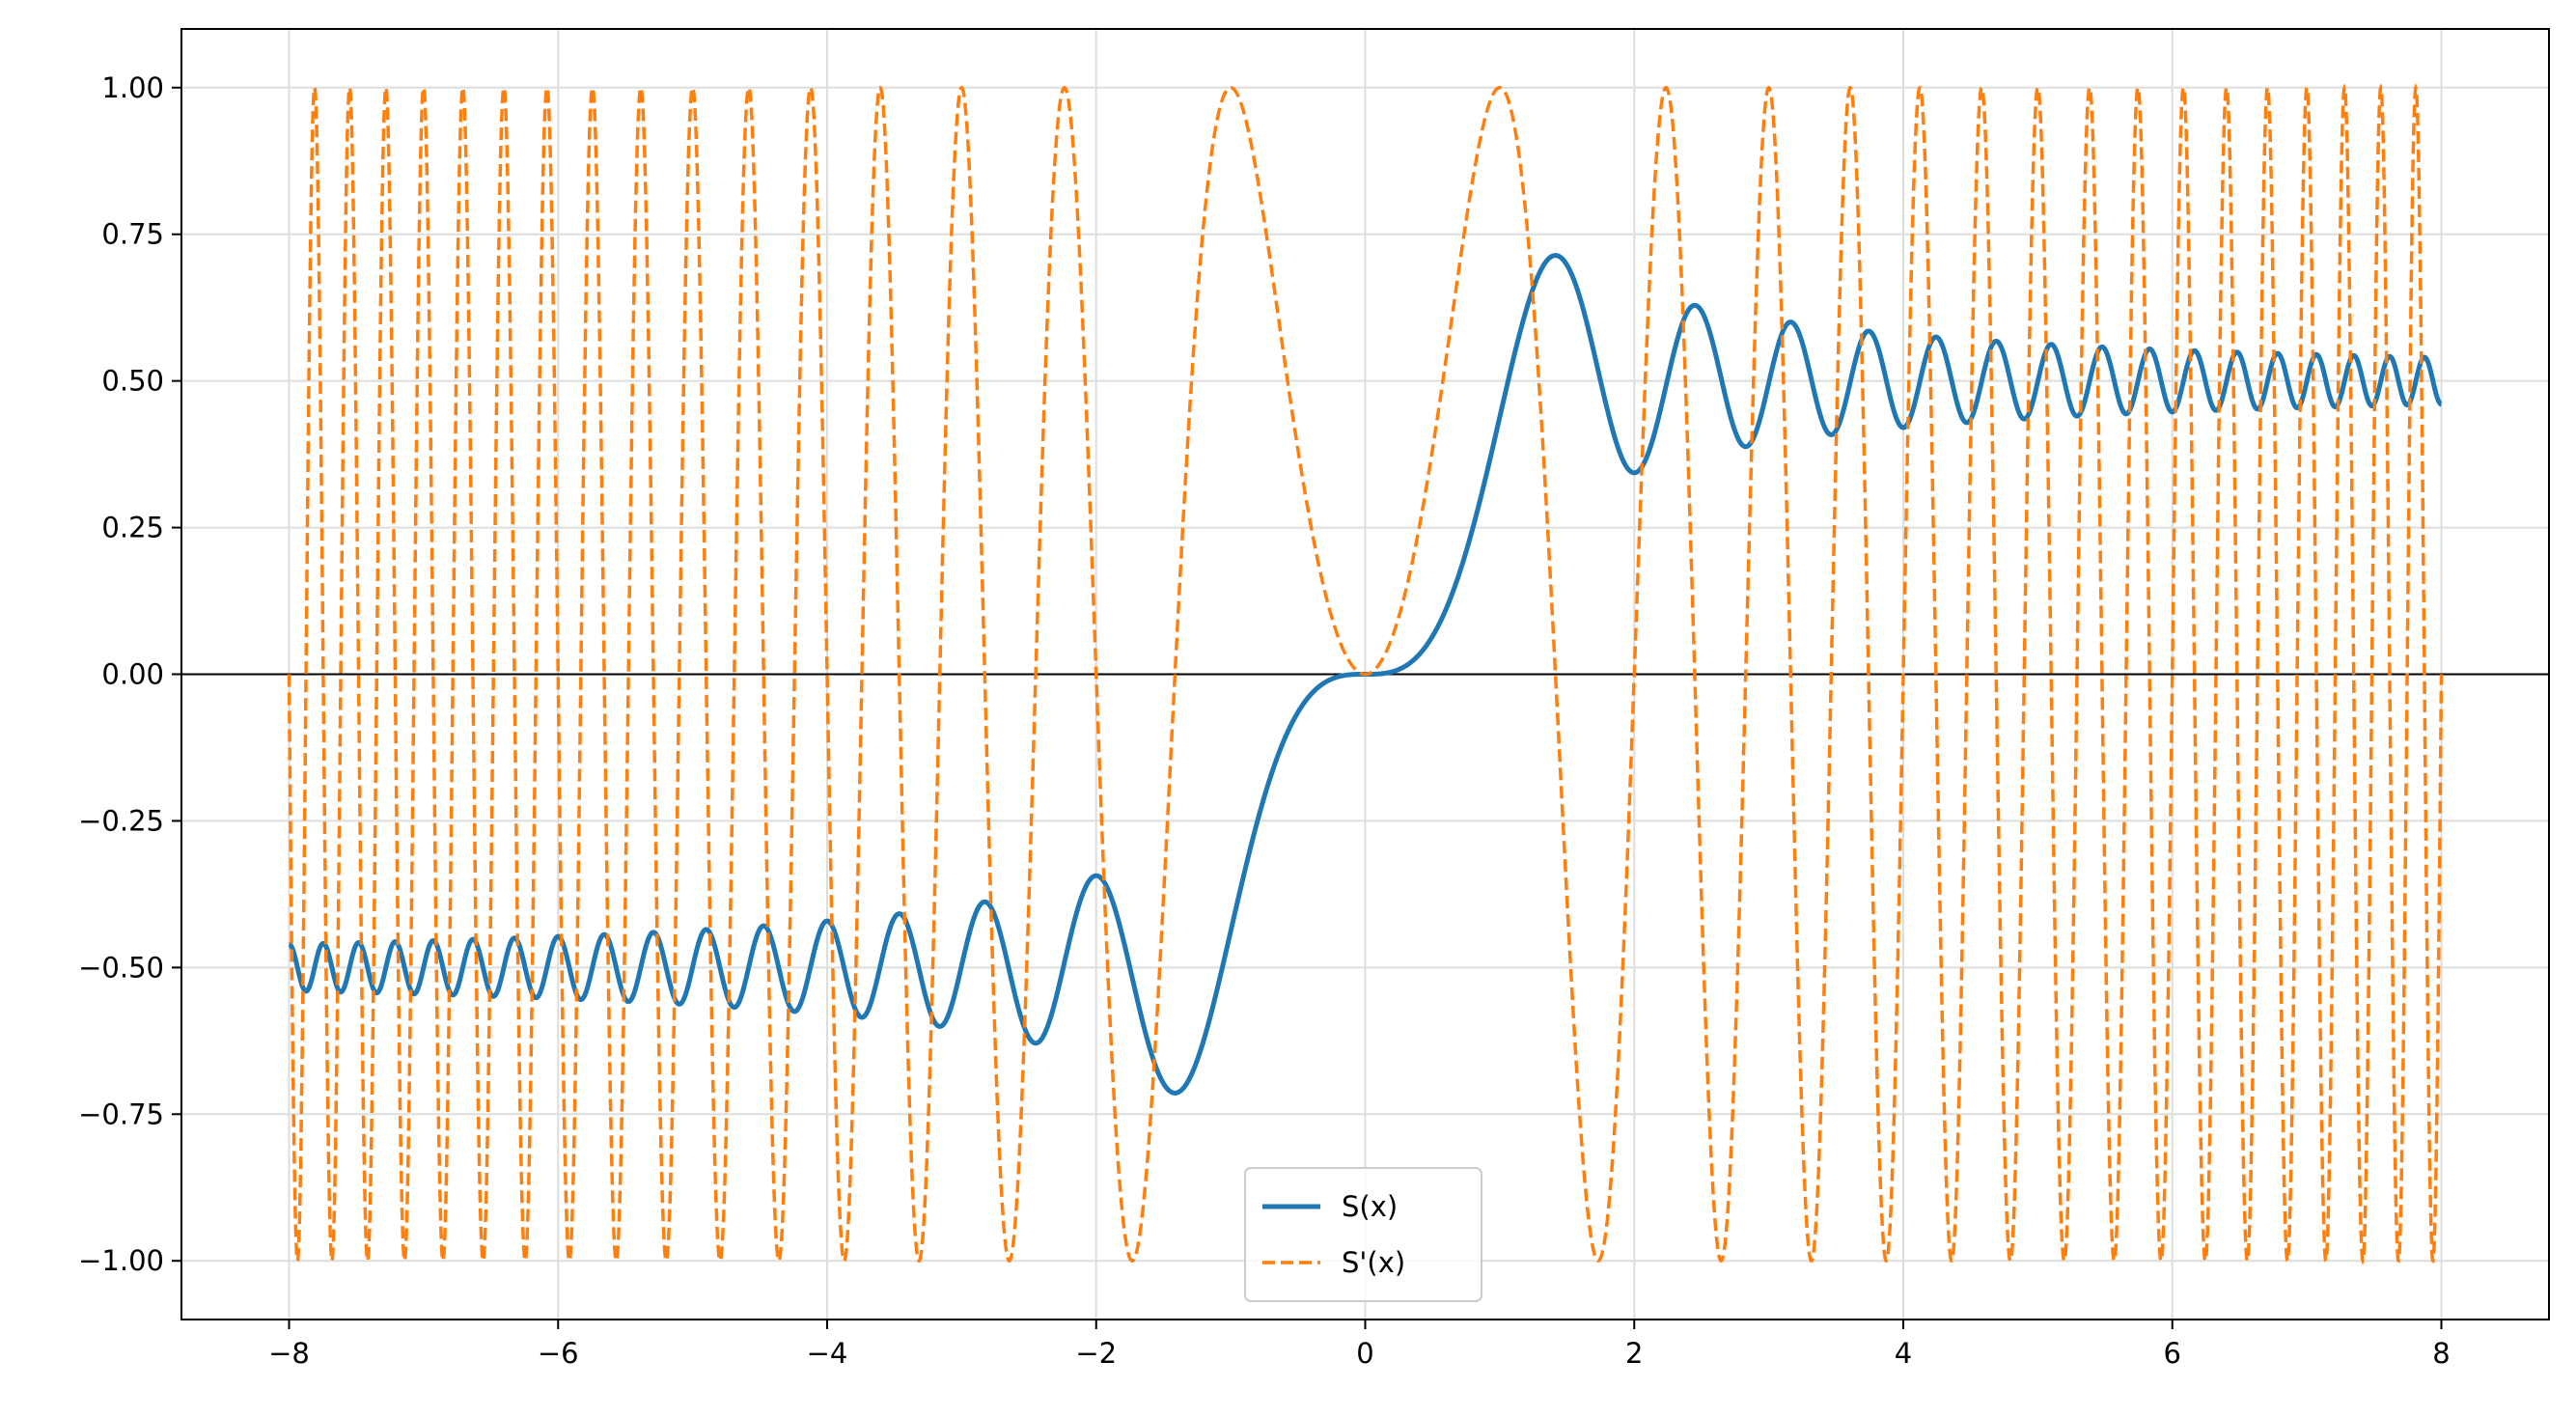 The width and height of the screenshot is (2576, 1417). I want to click on y-tick-label: −1.00, so click(121, 1260).